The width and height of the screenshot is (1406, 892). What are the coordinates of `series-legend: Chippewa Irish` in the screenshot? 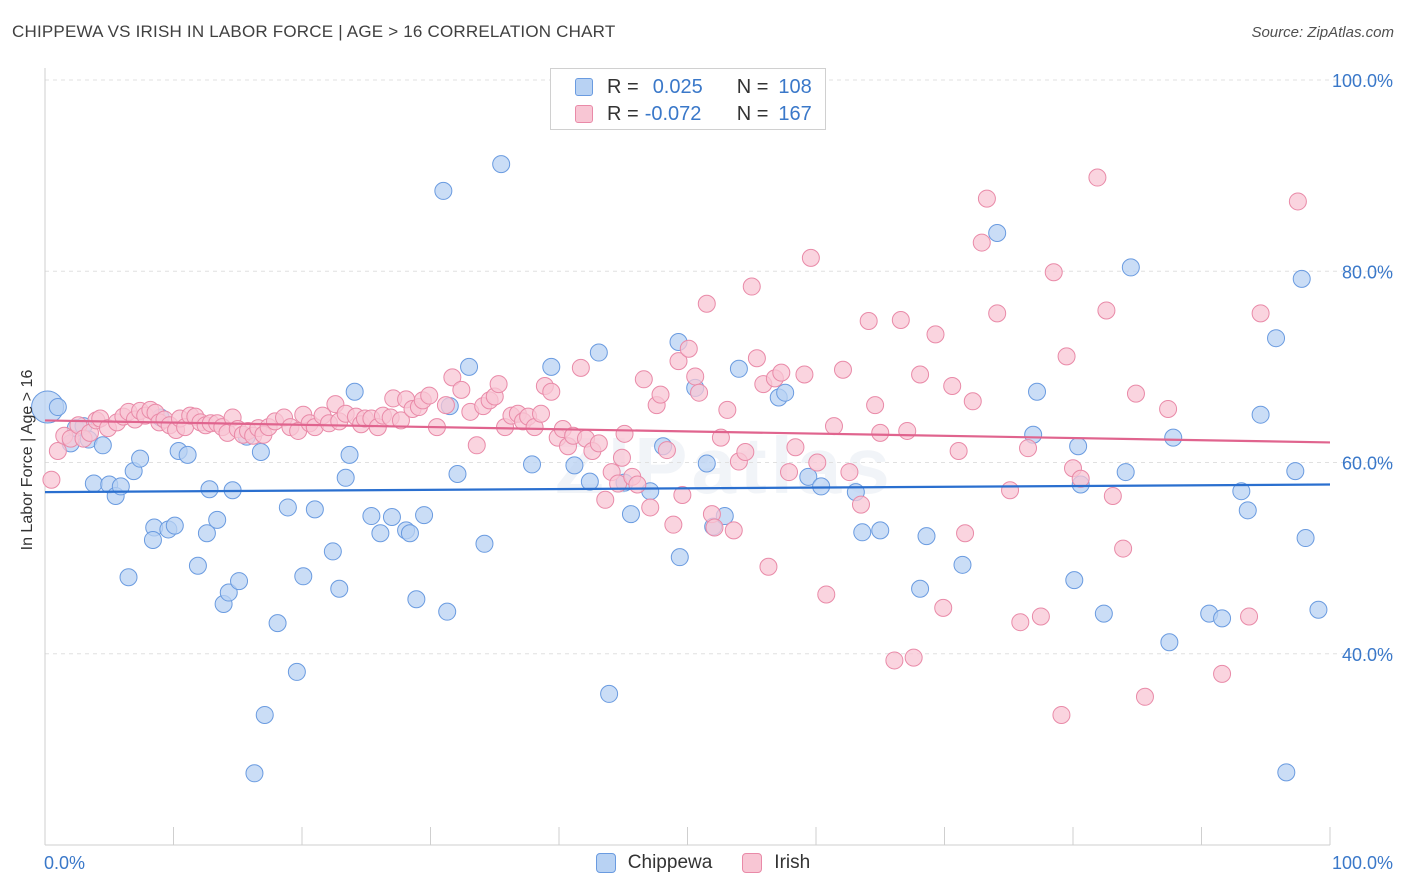 It's located at (703, 863).